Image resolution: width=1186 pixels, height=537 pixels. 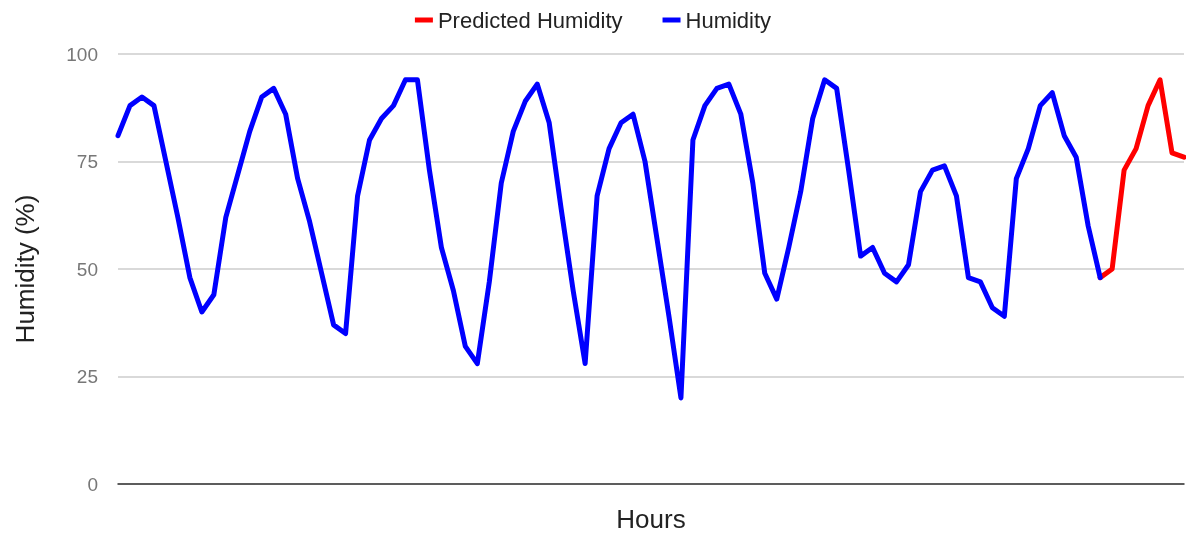 I want to click on y-axis-title: Humidity (%), so click(x=25, y=269).